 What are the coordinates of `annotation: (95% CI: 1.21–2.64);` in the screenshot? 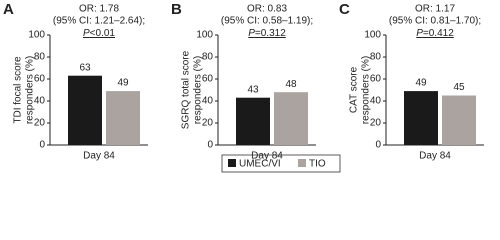 It's located at (99, 21).